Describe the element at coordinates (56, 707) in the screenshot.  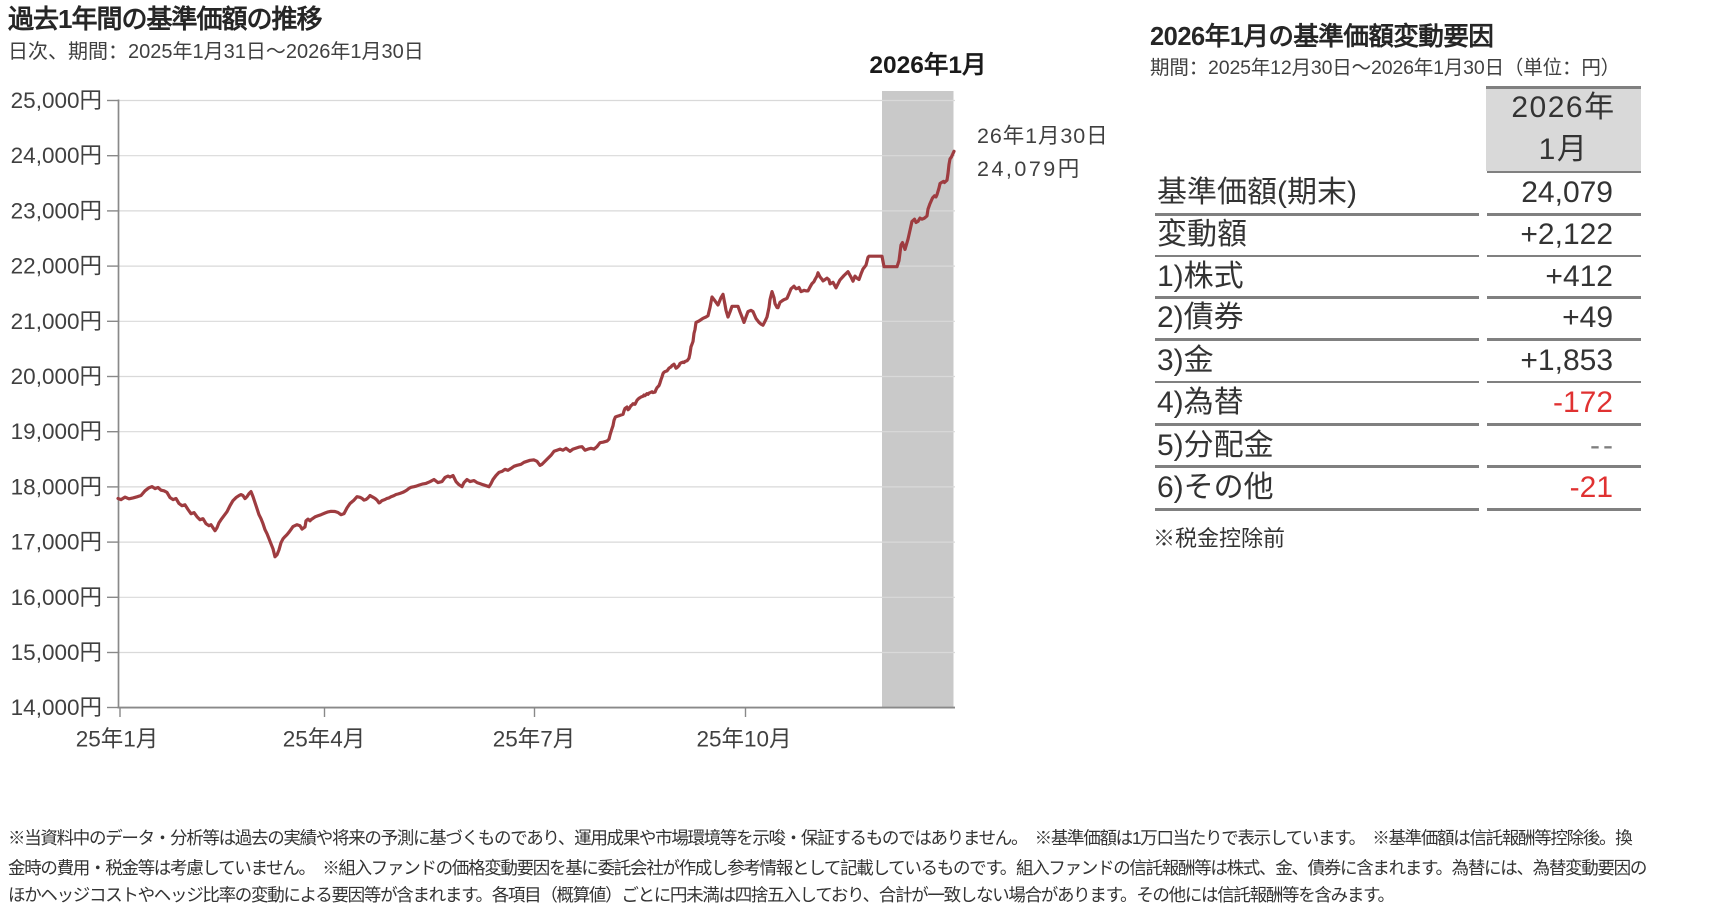
I see `svg-text: 14,000円` at that location.